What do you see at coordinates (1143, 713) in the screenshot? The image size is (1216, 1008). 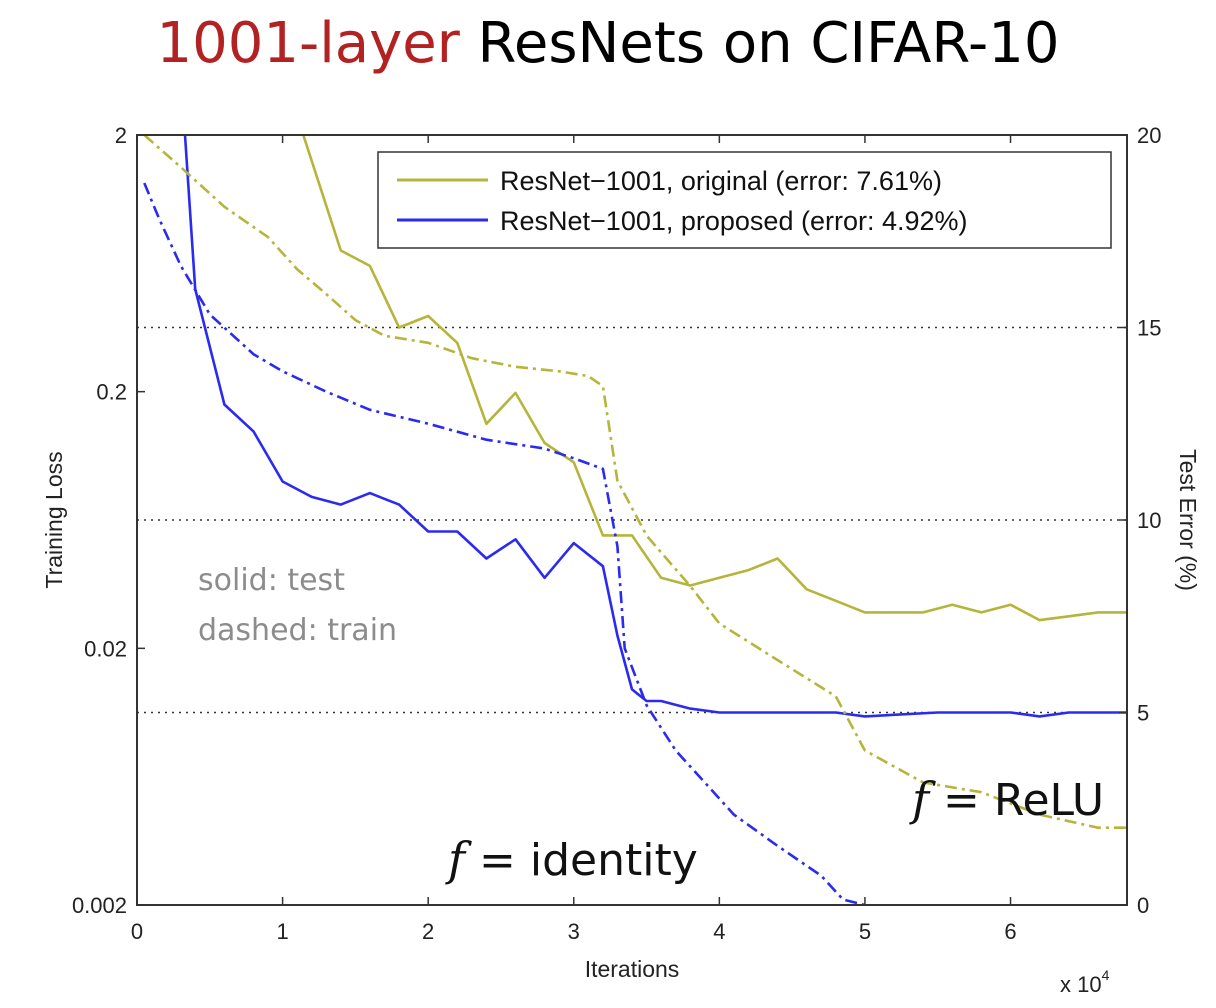 I see `y2-tick-label: 5` at bounding box center [1143, 713].